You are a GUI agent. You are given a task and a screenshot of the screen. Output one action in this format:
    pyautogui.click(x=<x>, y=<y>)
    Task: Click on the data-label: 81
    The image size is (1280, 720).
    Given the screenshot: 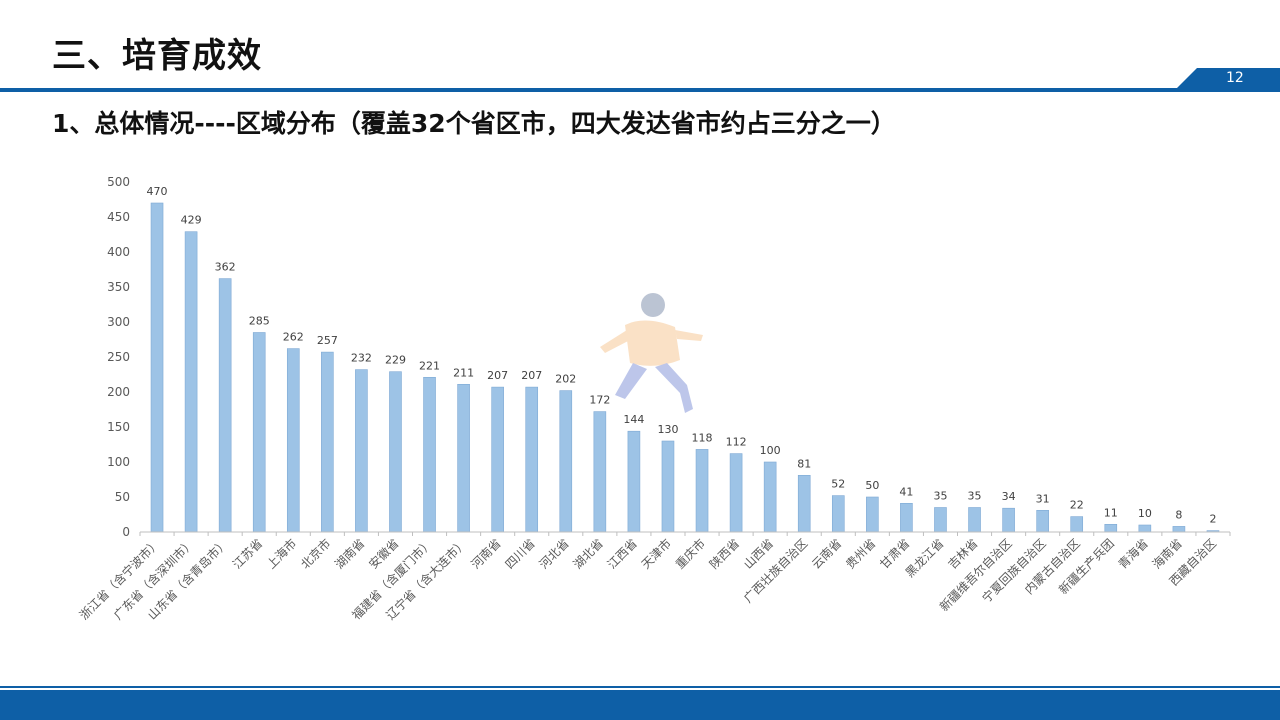 What is the action you would take?
    pyautogui.click(x=804, y=463)
    